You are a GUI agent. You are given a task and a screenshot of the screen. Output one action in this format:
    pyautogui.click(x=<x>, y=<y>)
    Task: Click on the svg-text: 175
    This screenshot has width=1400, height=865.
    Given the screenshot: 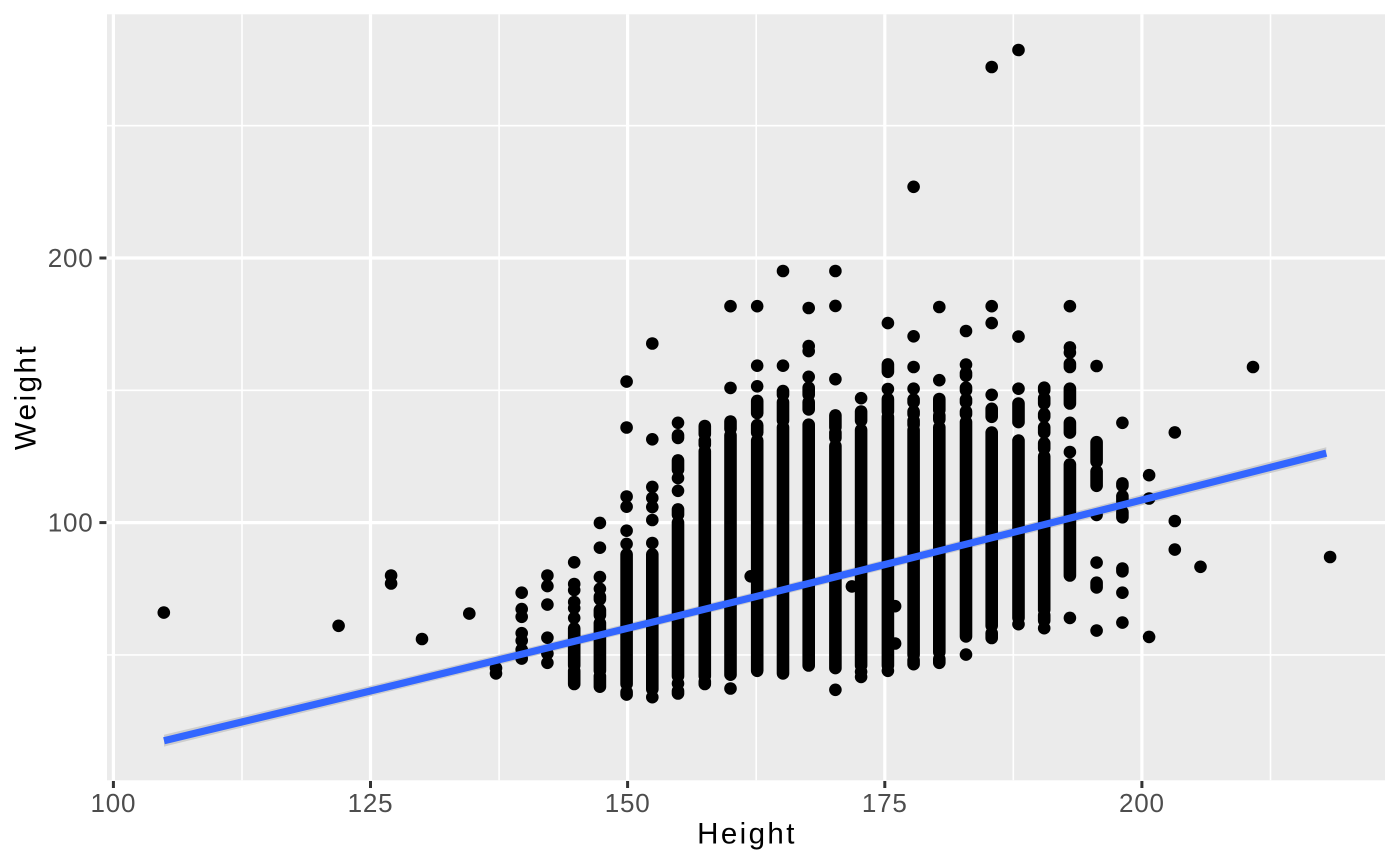 What is the action you would take?
    pyautogui.click(x=885, y=803)
    